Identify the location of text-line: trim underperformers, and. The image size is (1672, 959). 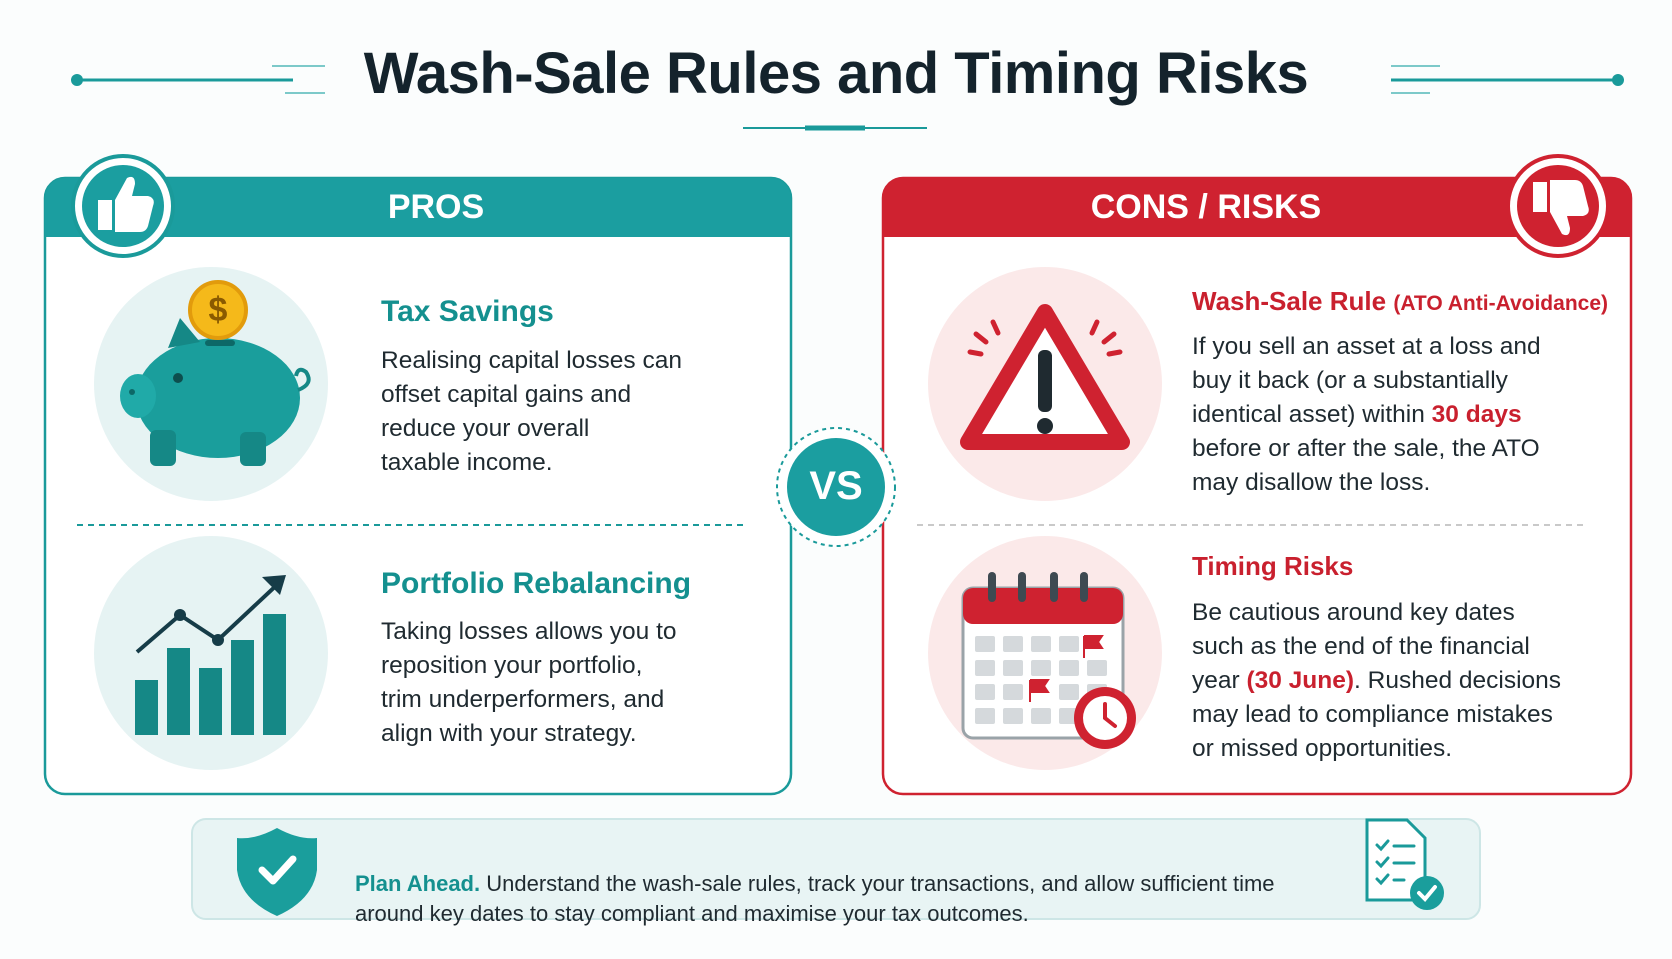
(529, 700).